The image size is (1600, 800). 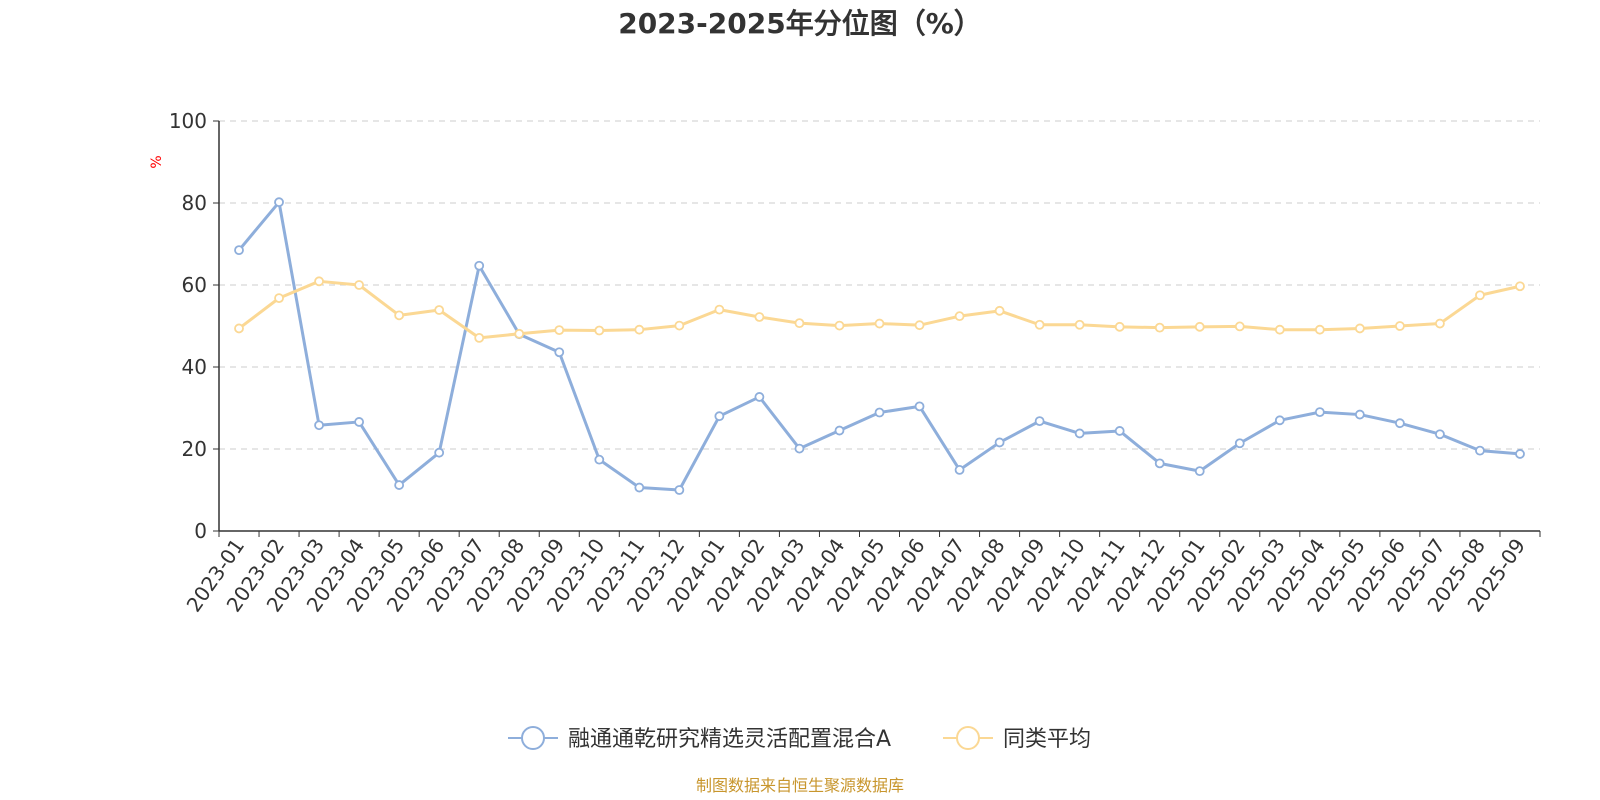 I want to click on legend-item: 融通通乾研究精选灵活配置混合A, so click(x=699, y=739).